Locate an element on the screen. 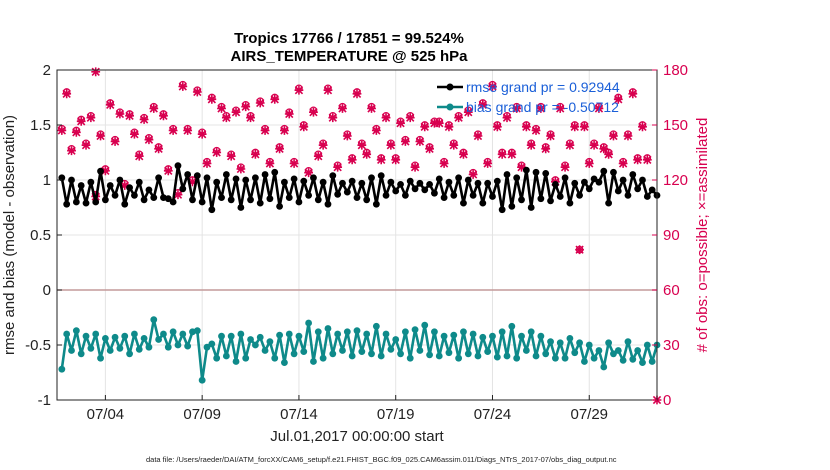  x-tick-label-2: 07/14 is located at coordinates (299, 414).